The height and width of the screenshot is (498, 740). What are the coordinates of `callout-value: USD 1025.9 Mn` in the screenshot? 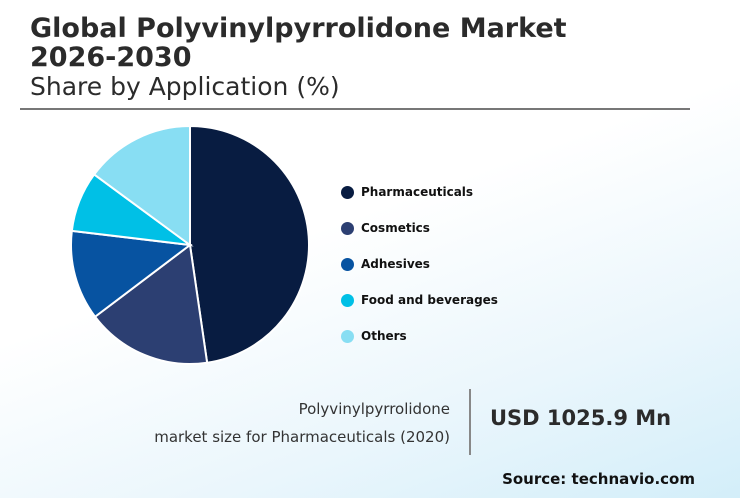 It's located at (581, 418).